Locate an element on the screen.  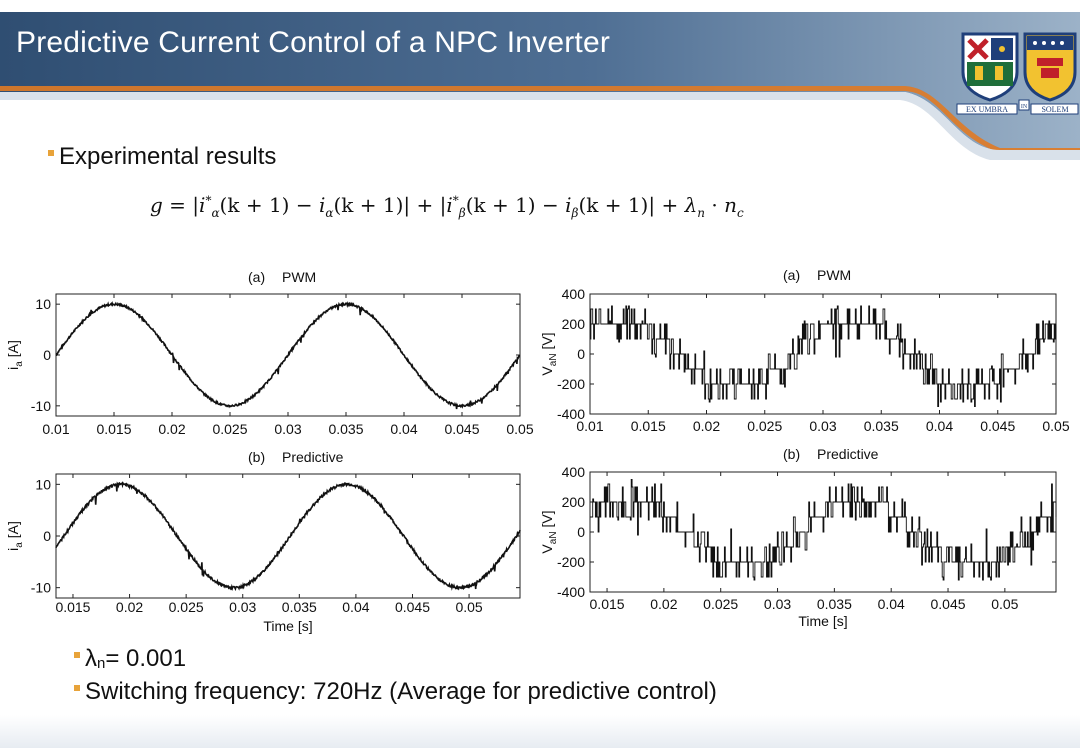
formula-lambda-sub: n is located at coordinates (701, 213).